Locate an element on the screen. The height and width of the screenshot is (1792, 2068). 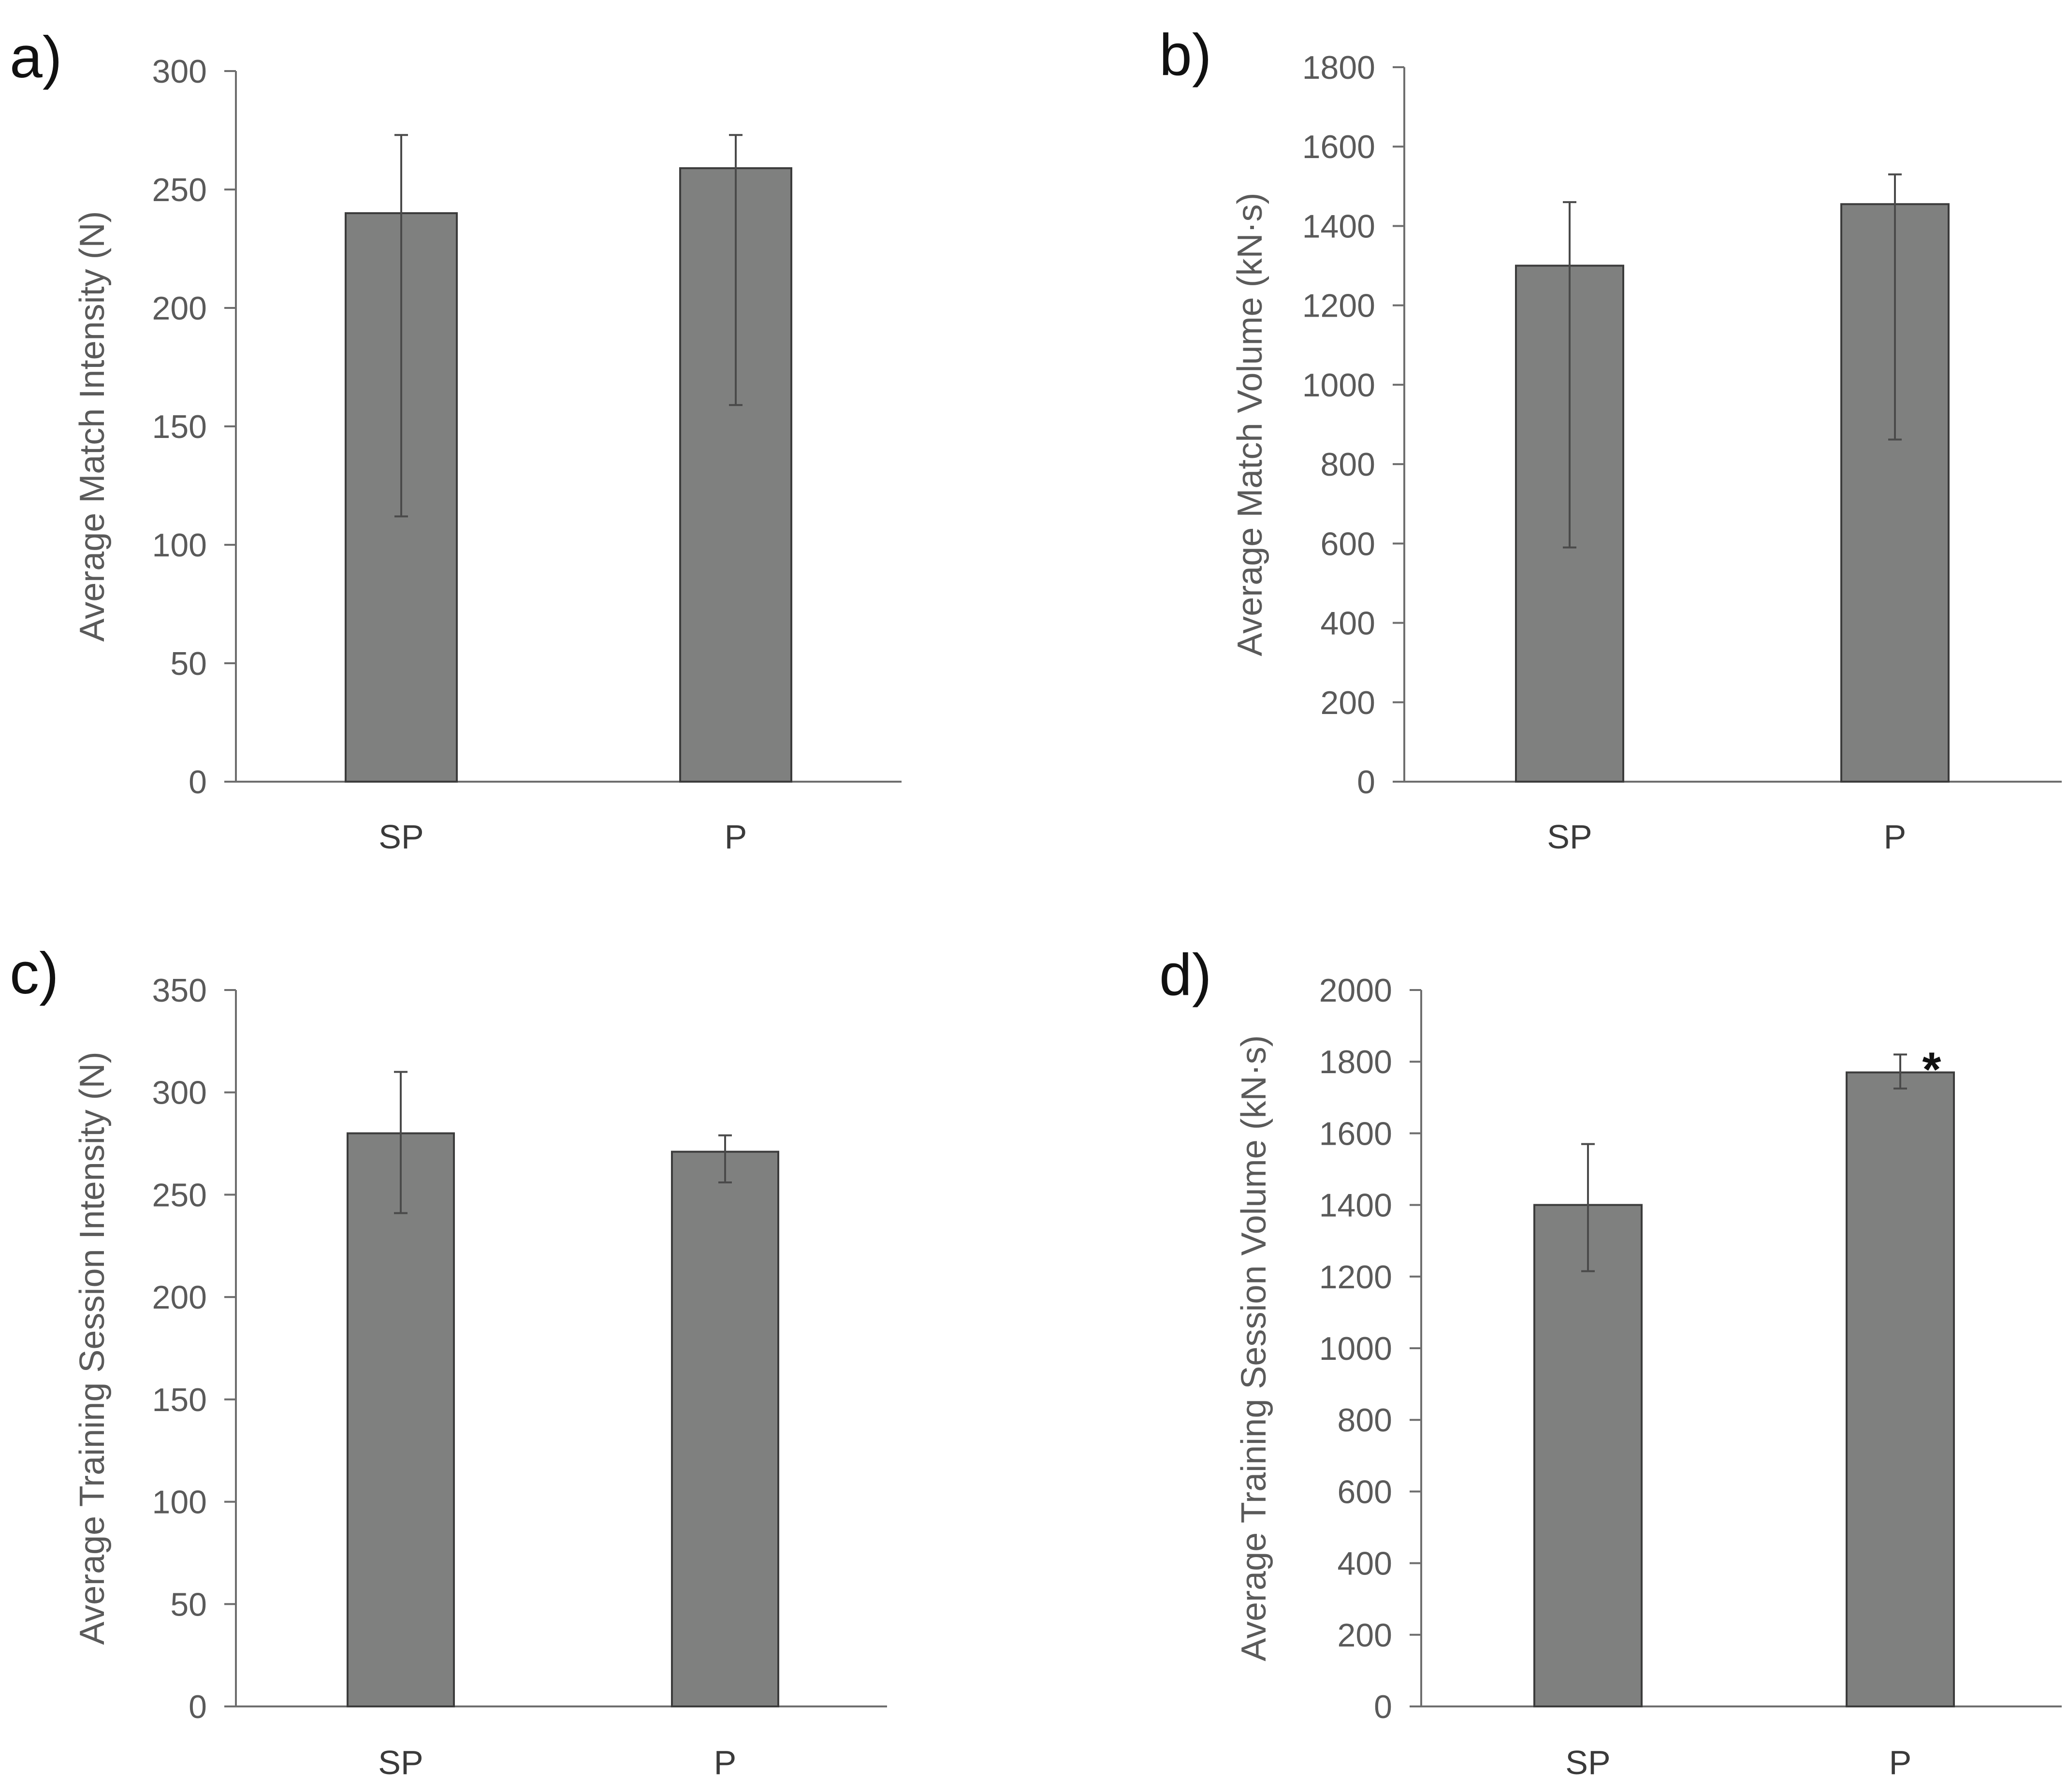
y-tick-label: 350 is located at coordinates (179, 990).